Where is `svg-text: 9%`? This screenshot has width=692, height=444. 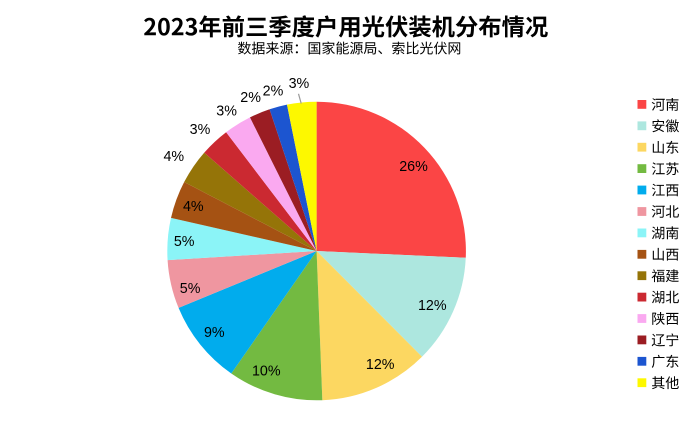
svg-text: 9% is located at coordinates (214, 333).